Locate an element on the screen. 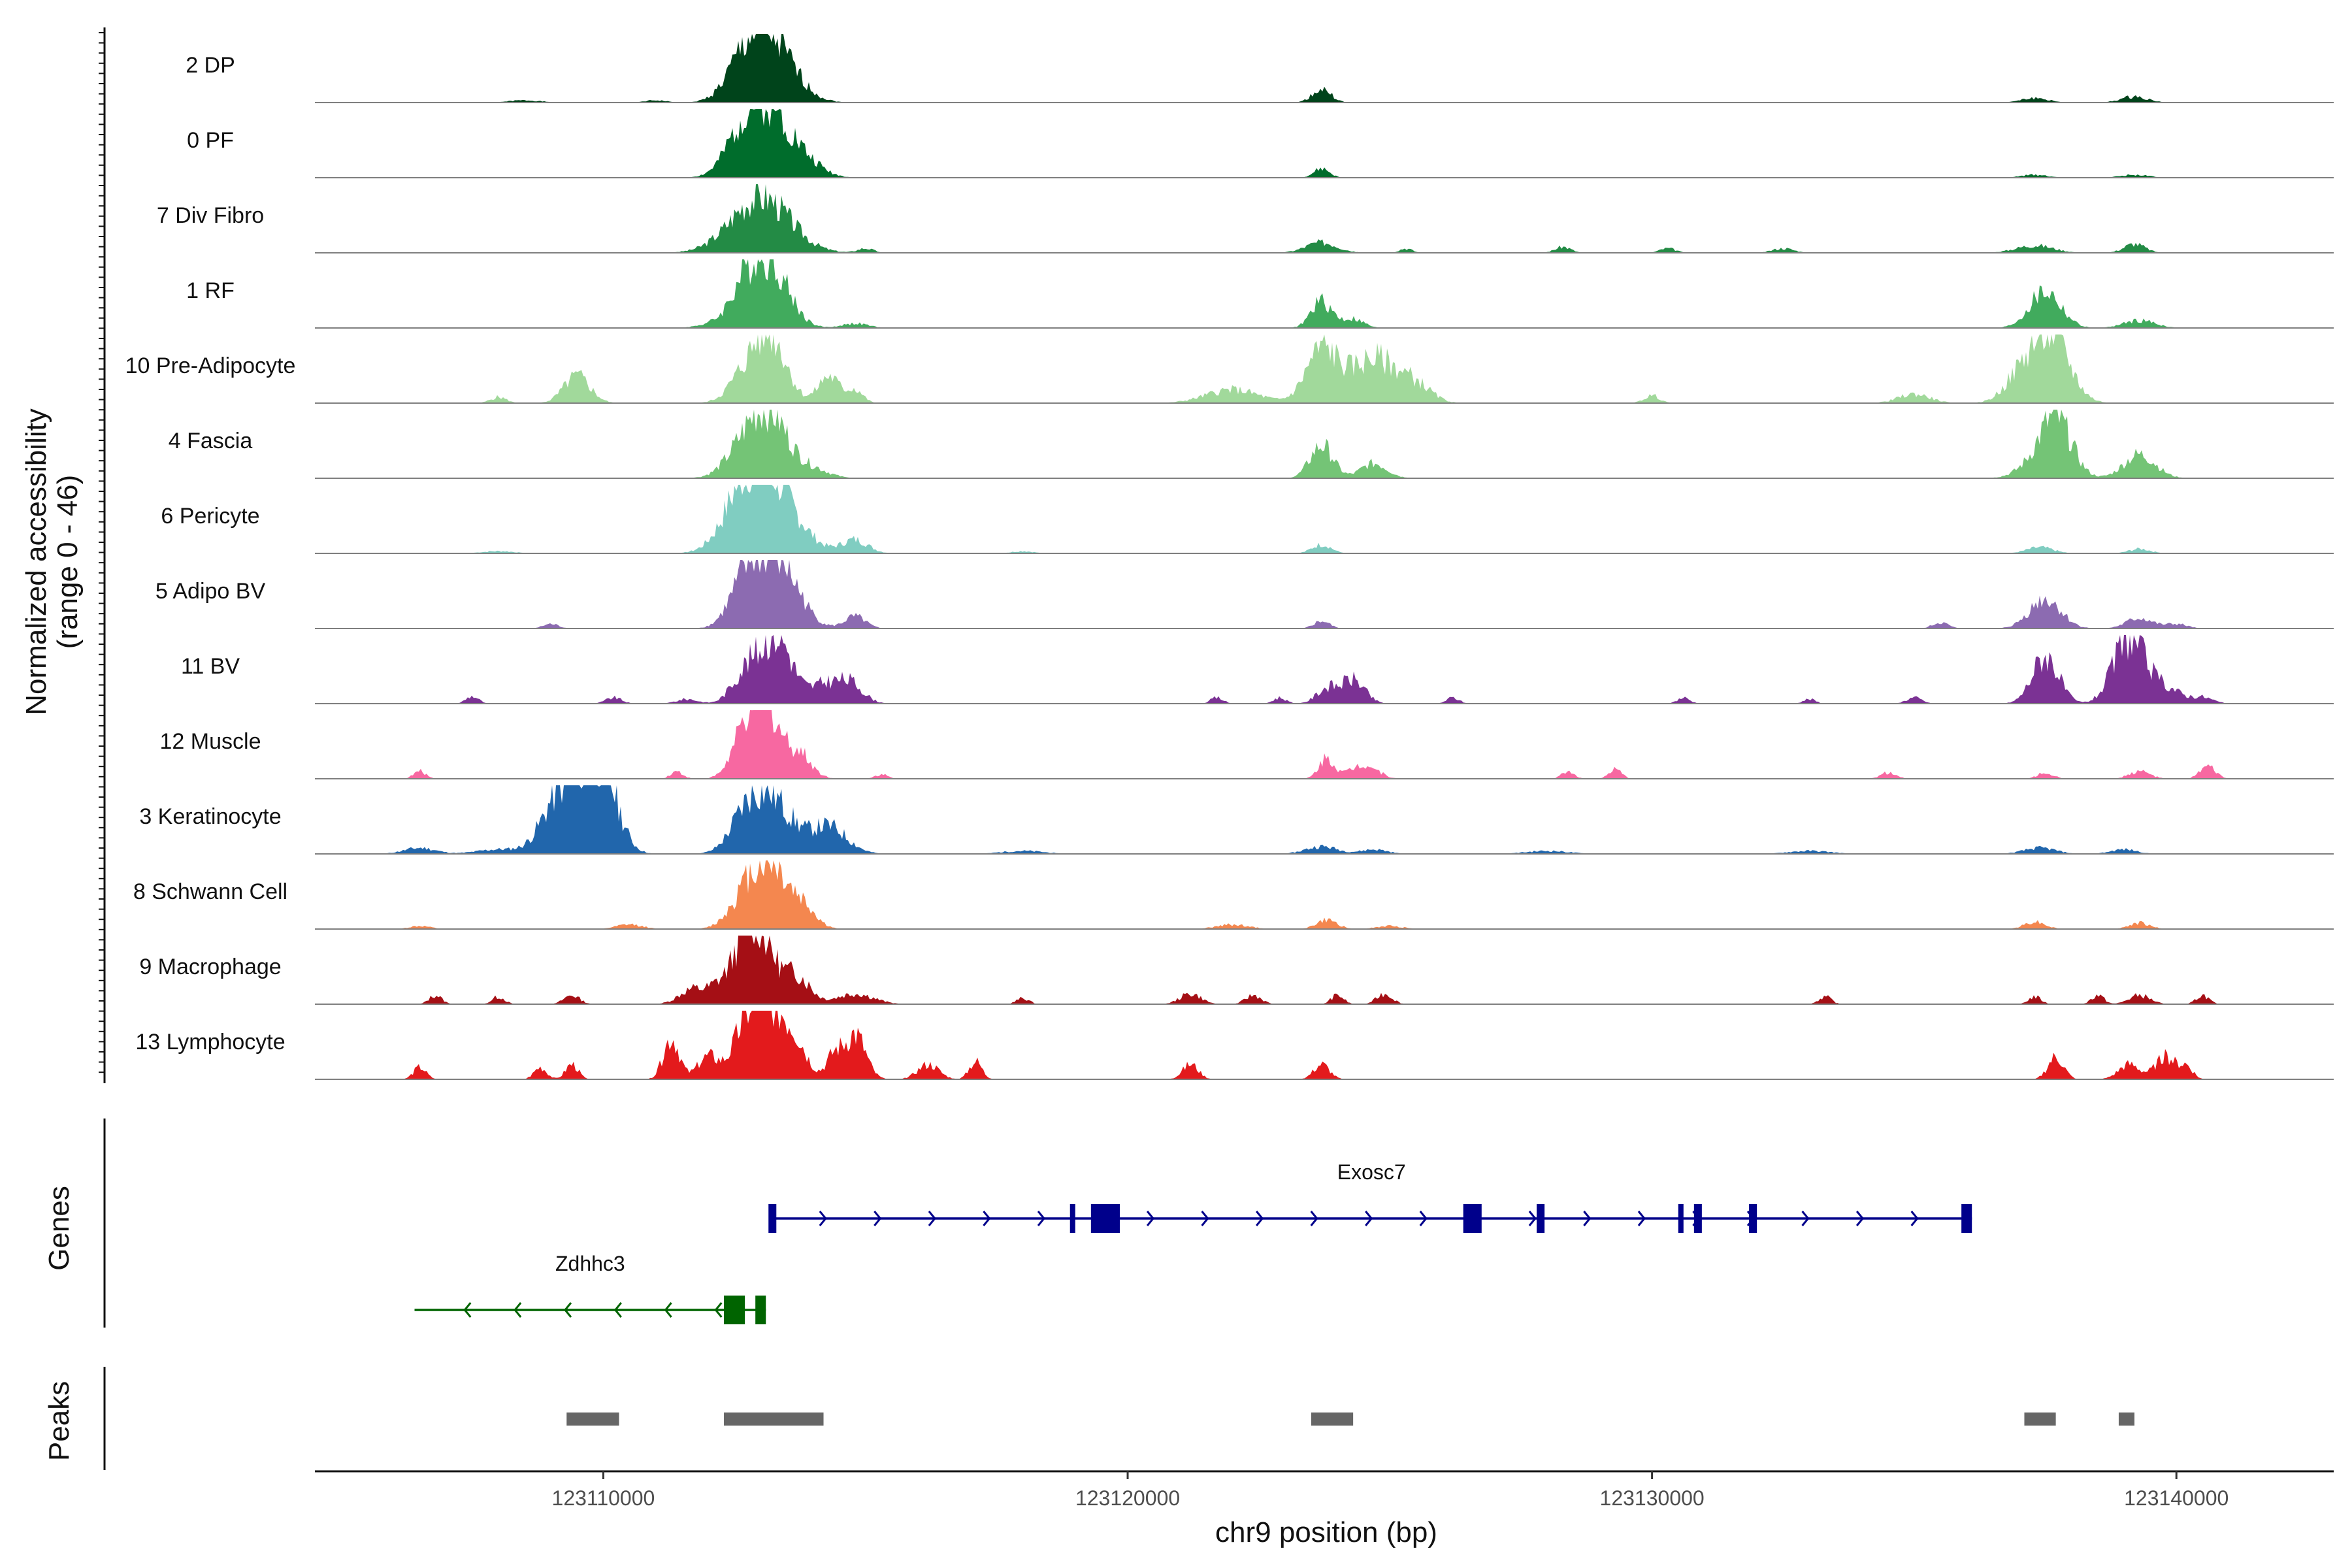 The width and height of the screenshot is (2352, 1568). peak-track is located at coordinates (1350, 1419).